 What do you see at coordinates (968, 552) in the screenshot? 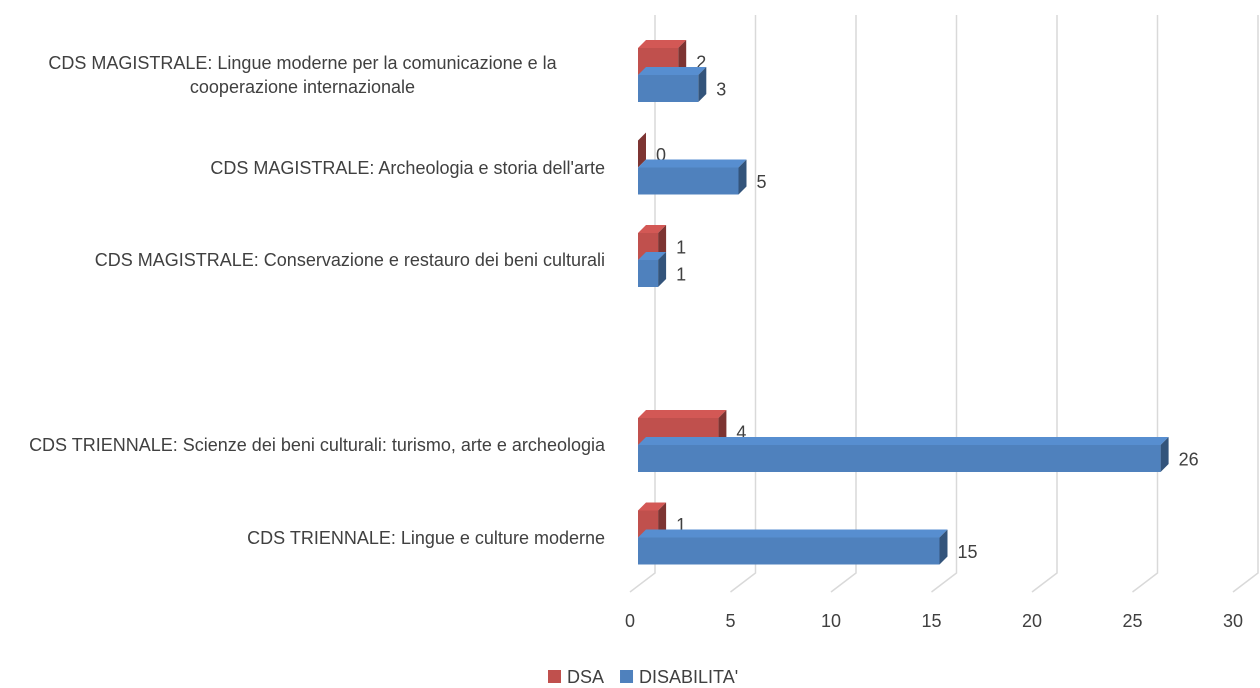
I see `value-label: 15` at bounding box center [968, 552].